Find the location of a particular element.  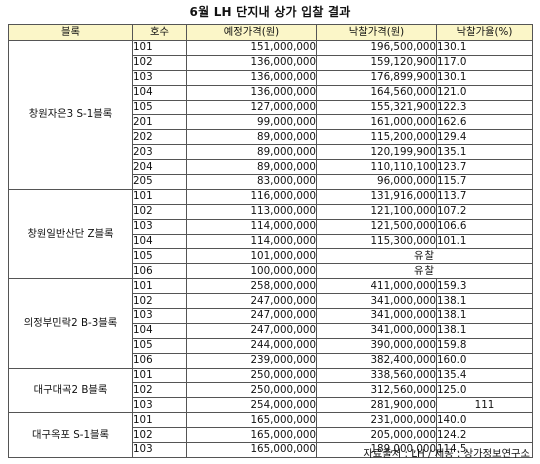

winning-price: 382,400,000 is located at coordinates (376, 360).